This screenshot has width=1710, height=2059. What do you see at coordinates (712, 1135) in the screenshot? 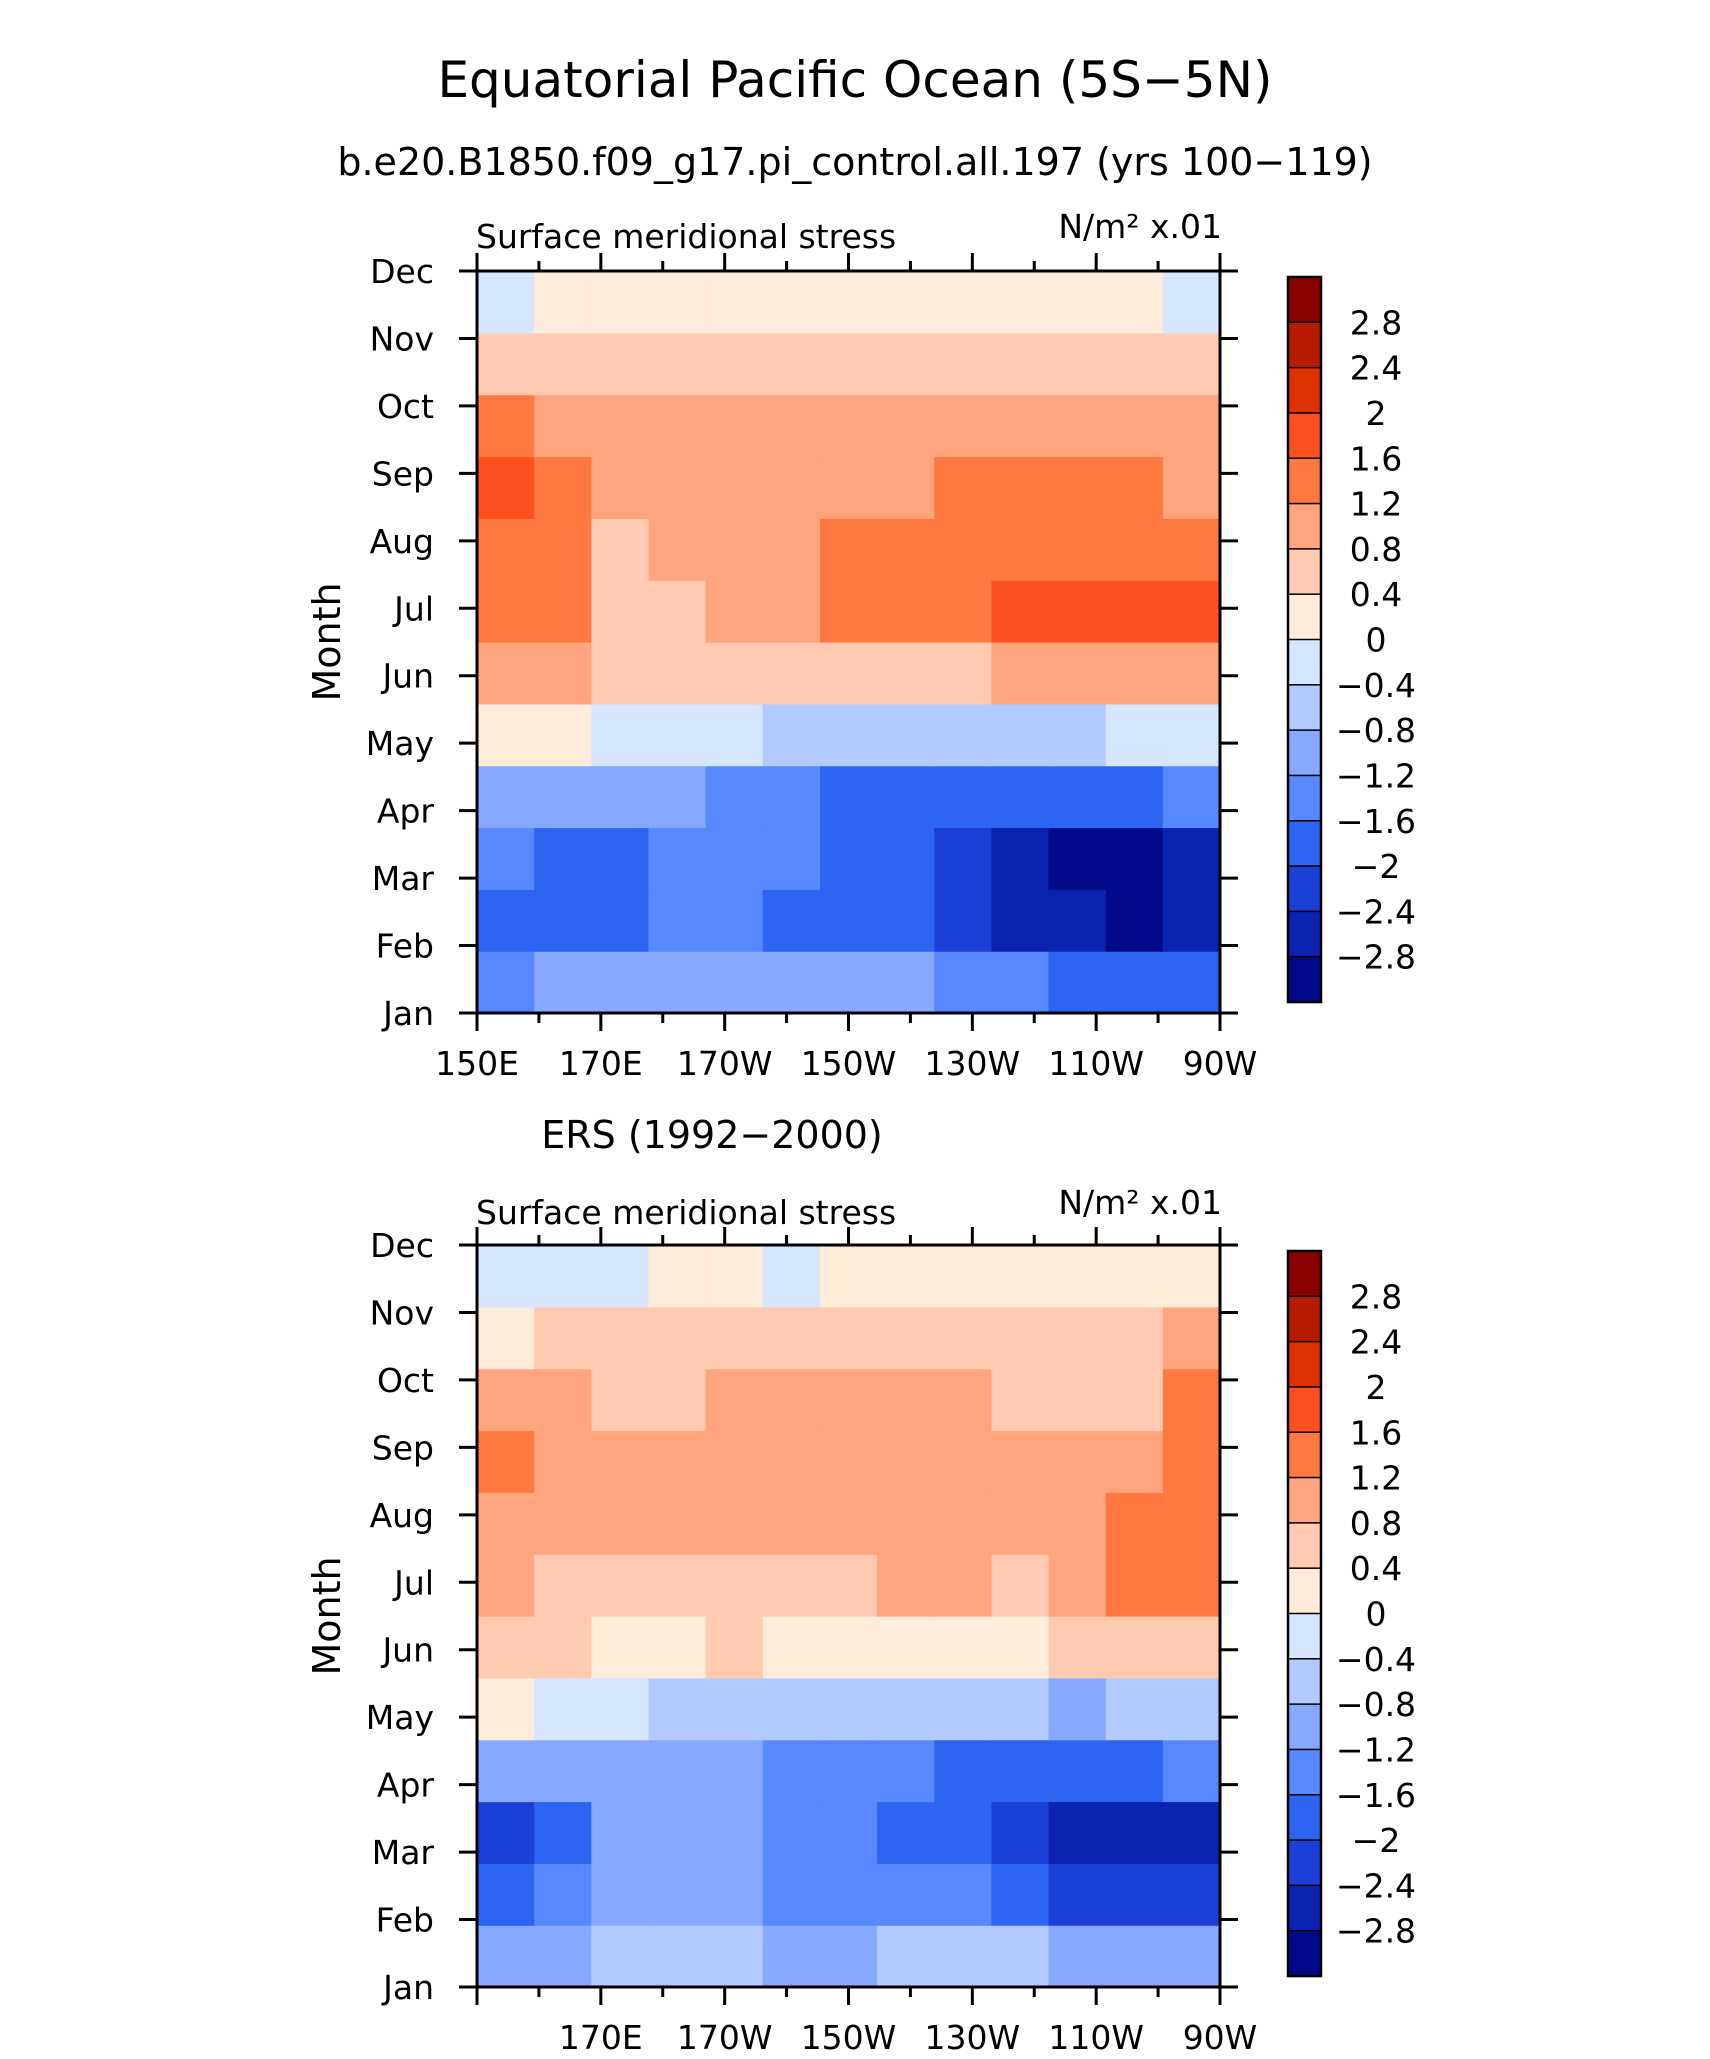
I see `panel-title: ERS (1992−2000)` at bounding box center [712, 1135].